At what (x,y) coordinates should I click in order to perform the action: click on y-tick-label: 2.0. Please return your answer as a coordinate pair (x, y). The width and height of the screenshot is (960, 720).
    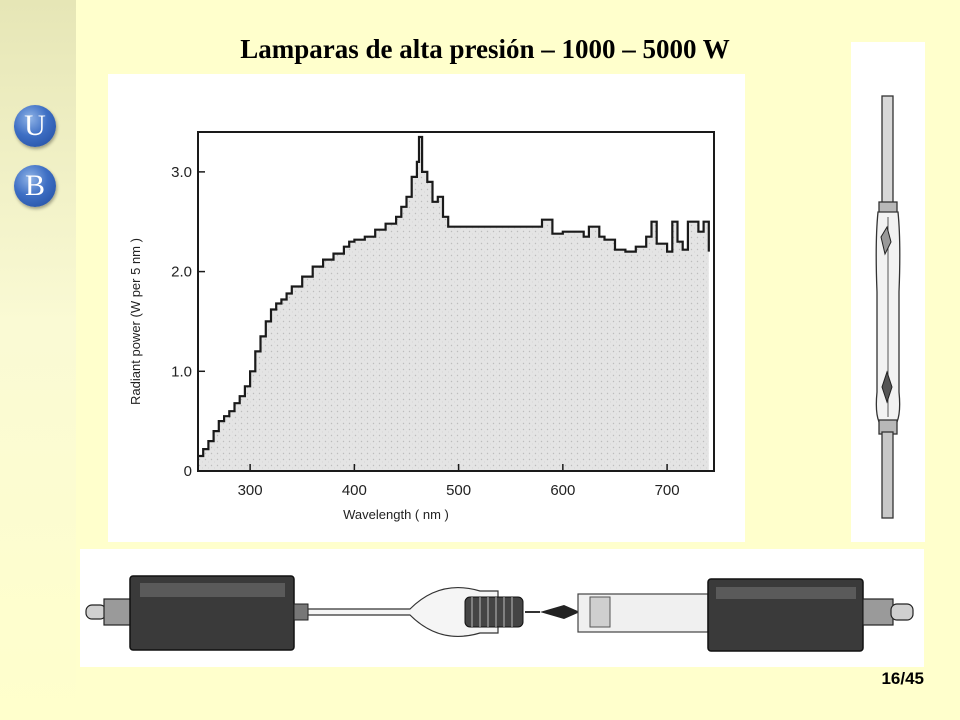
    Looking at the image, I should click on (181, 272).